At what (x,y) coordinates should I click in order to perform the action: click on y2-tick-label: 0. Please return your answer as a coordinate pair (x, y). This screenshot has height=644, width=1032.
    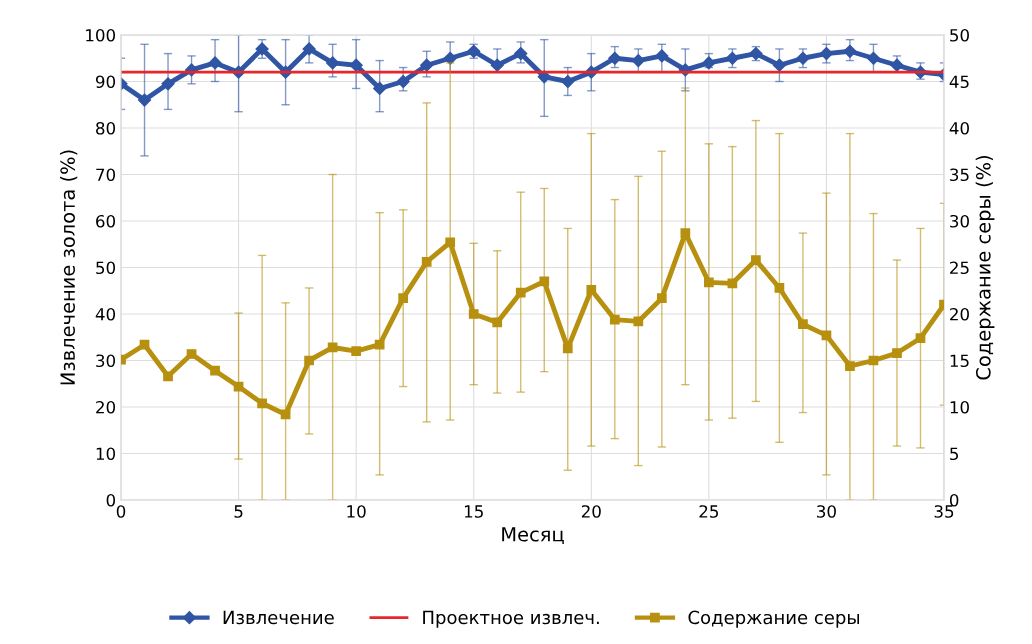
    Looking at the image, I should click on (954, 500).